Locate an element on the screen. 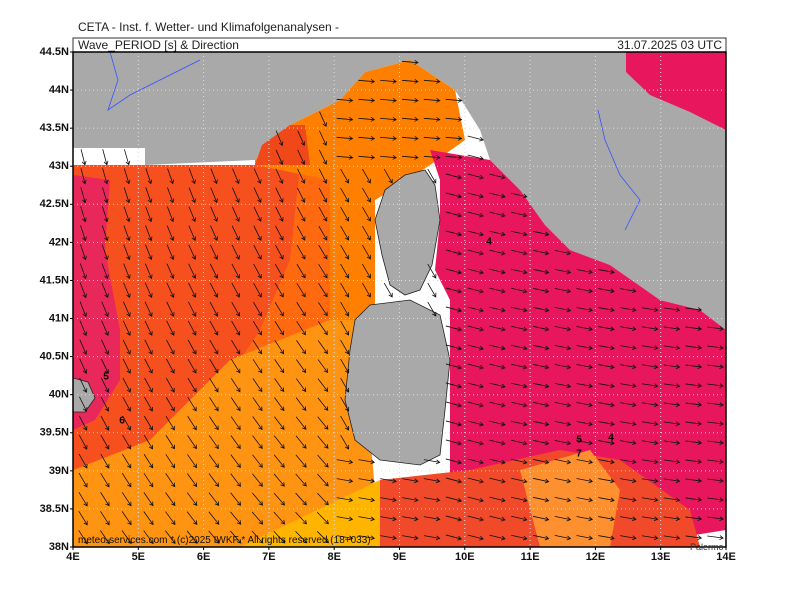  lon-label: 11E is located at coordinates (530, 557).